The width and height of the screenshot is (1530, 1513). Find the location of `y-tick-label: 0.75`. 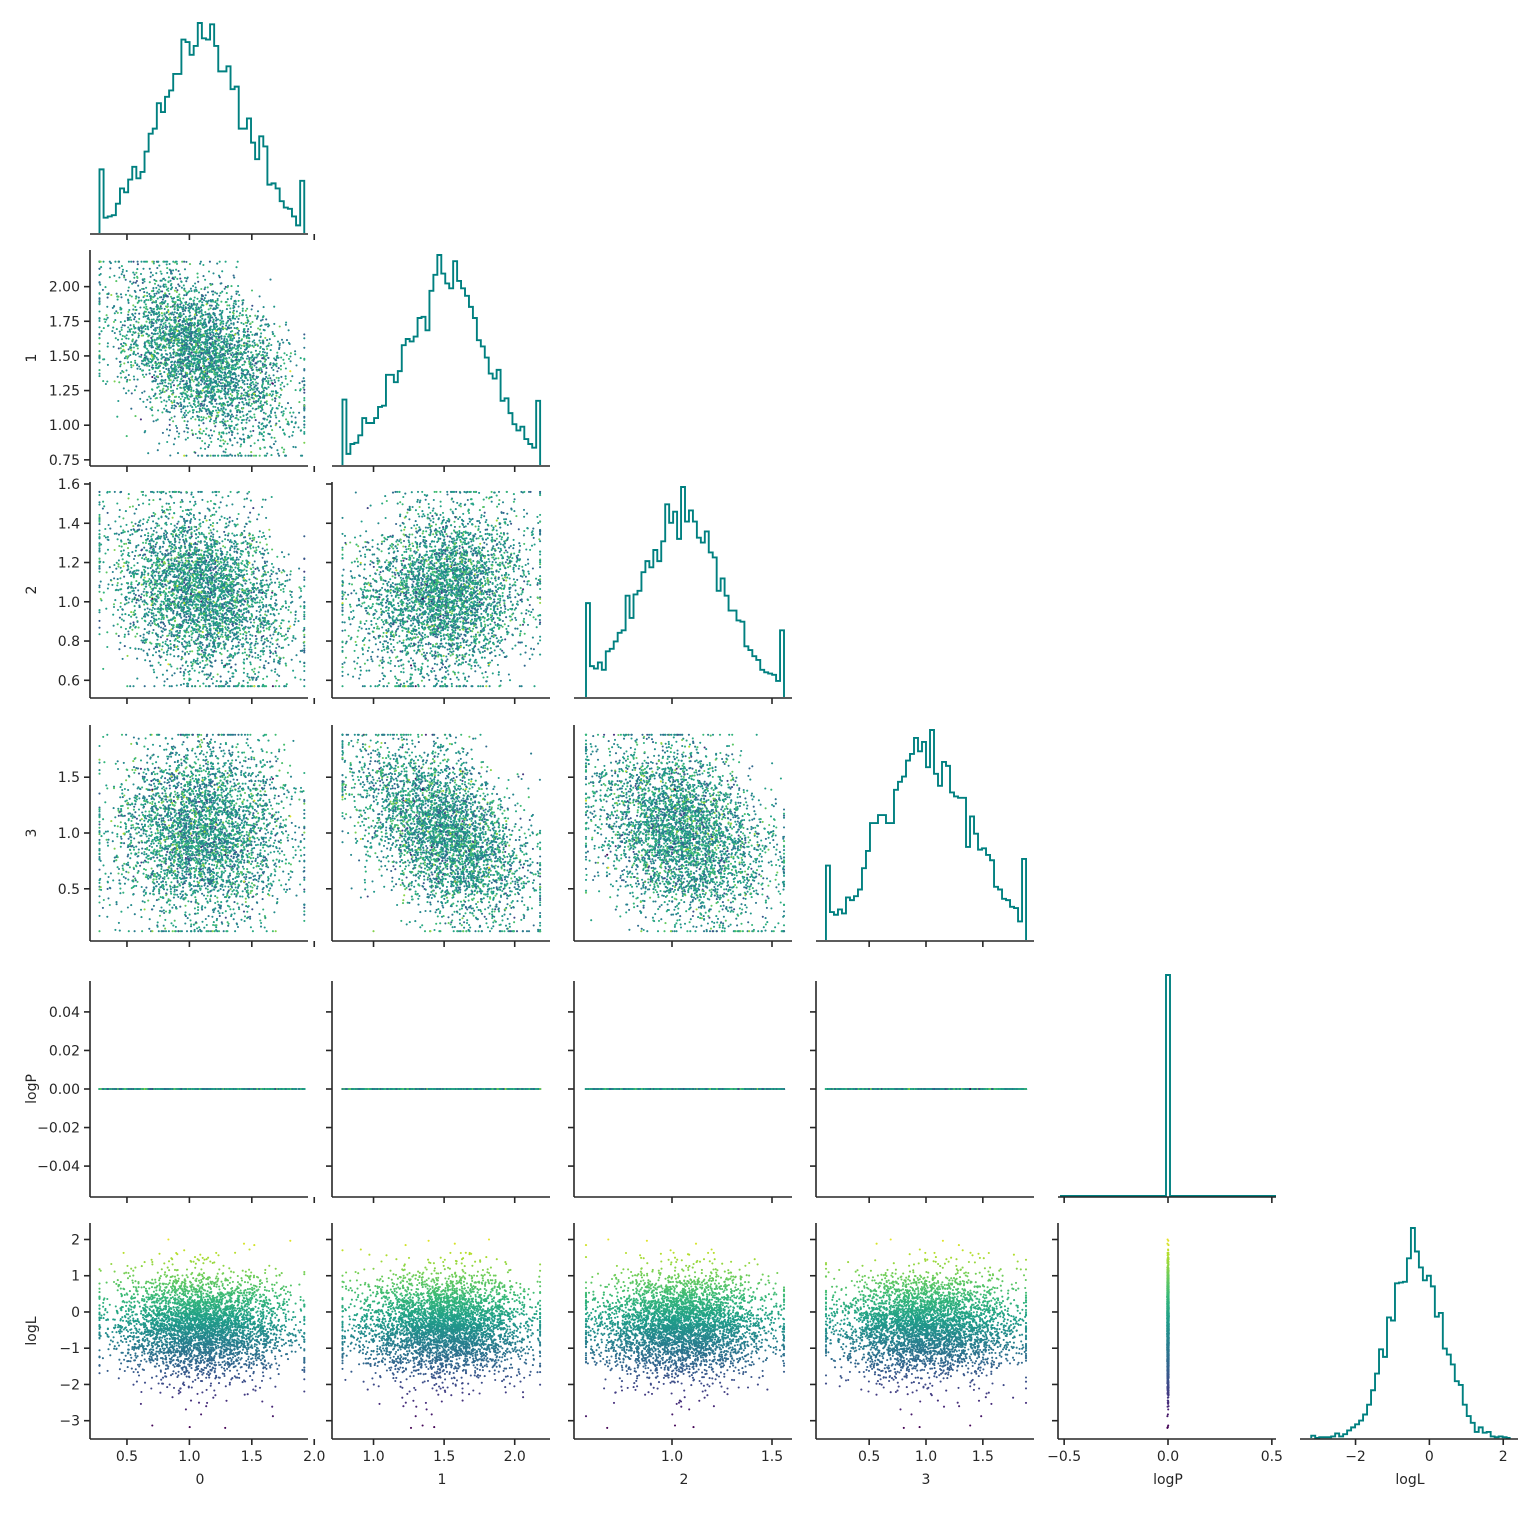

y-tick-label: 0.75 is located at coordinates (64, 461).